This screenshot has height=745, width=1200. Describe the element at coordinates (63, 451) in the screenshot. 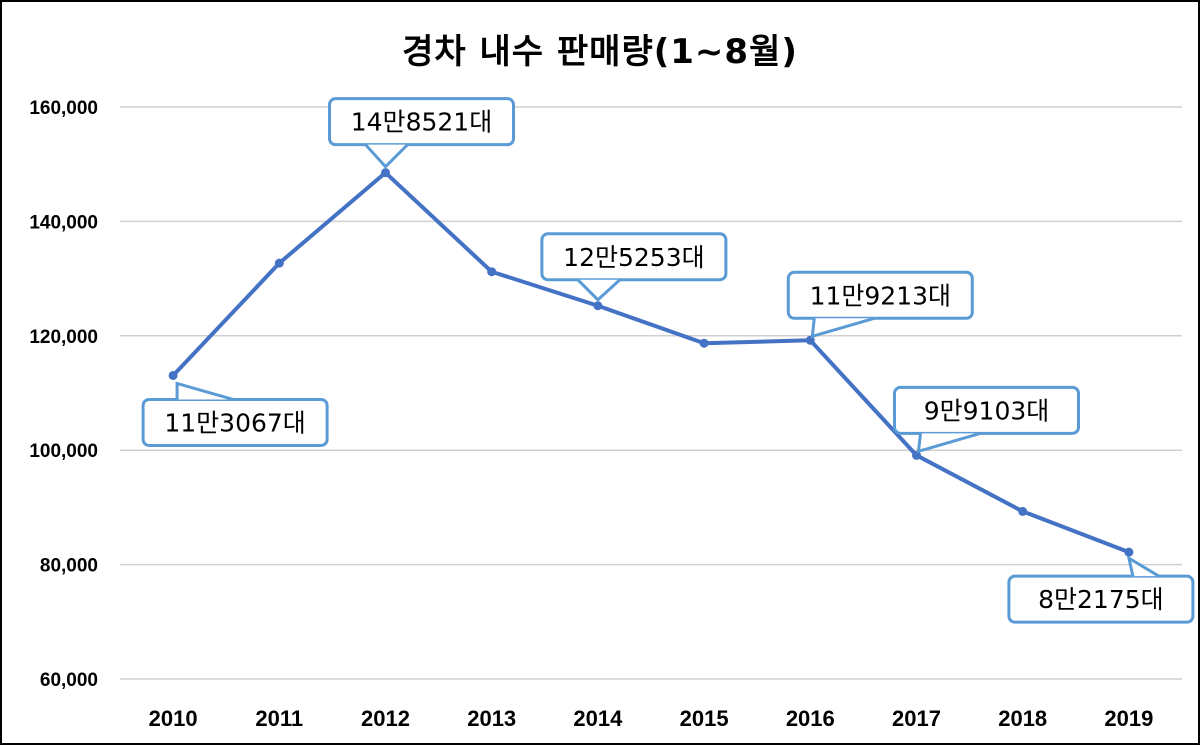

I see `y-tick-label: 100,000` at that location.